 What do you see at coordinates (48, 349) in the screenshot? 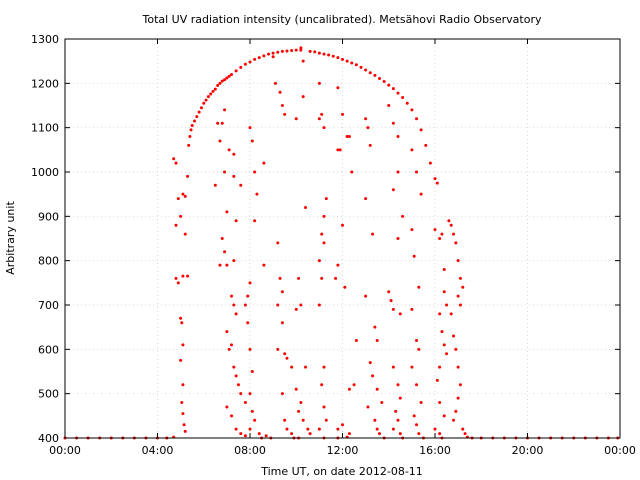
I see `y-tick-label: 600` at bounding box center [48, 349].